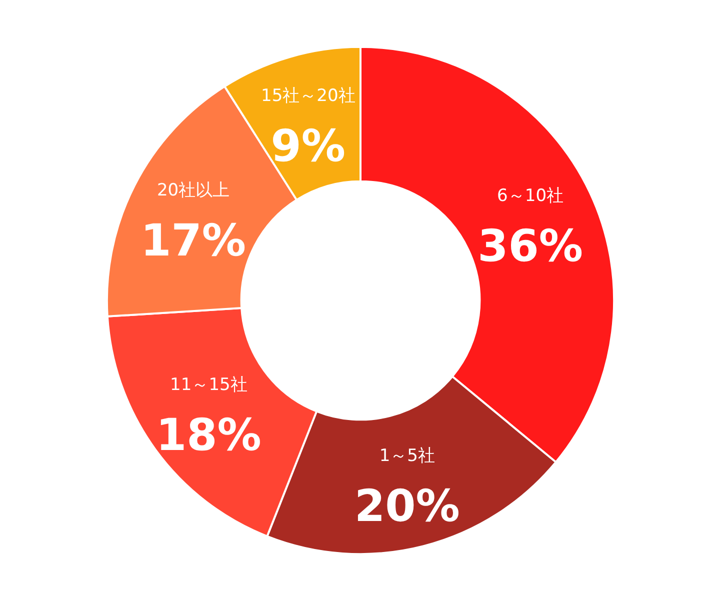 Image resolution: width=720 pixels, height=600 pixels. Describe the element at coordinates (209, 435) in the screenshot. I see `data-label: 18%` at that location.